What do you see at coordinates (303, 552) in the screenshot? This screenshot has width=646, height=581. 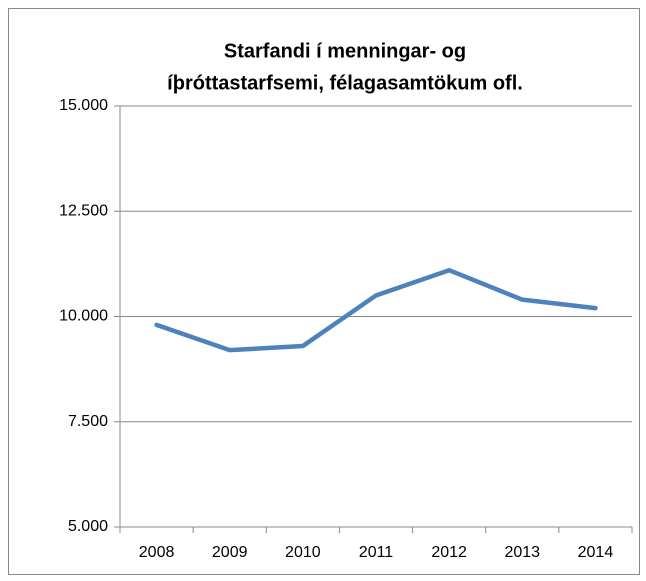 I see `x-tick-label: 2010` at bounding box center [303, 552].